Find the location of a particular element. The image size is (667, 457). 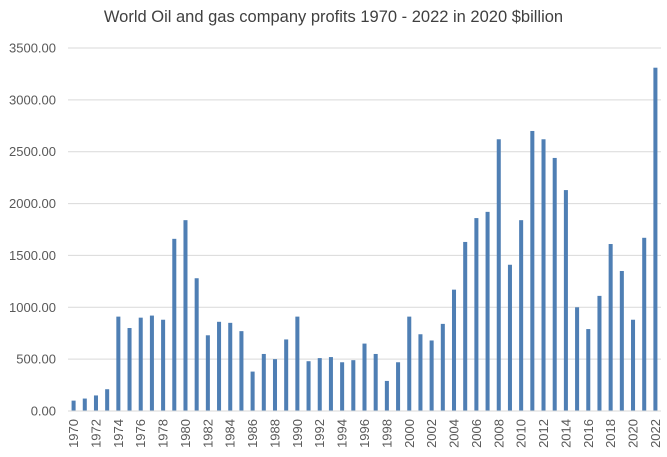

bar-2011 is located at coordinates (532, 270).